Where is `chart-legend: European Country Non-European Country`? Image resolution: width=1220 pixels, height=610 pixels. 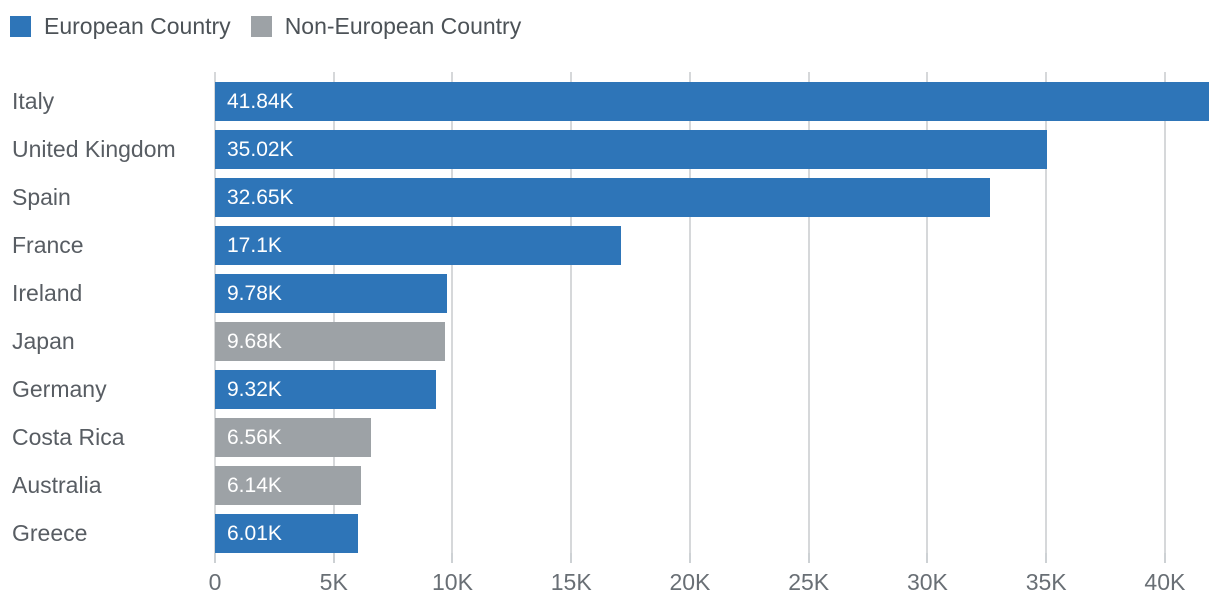
chart-legend: European Country Non-European Country is located at coordinates (265, 26).